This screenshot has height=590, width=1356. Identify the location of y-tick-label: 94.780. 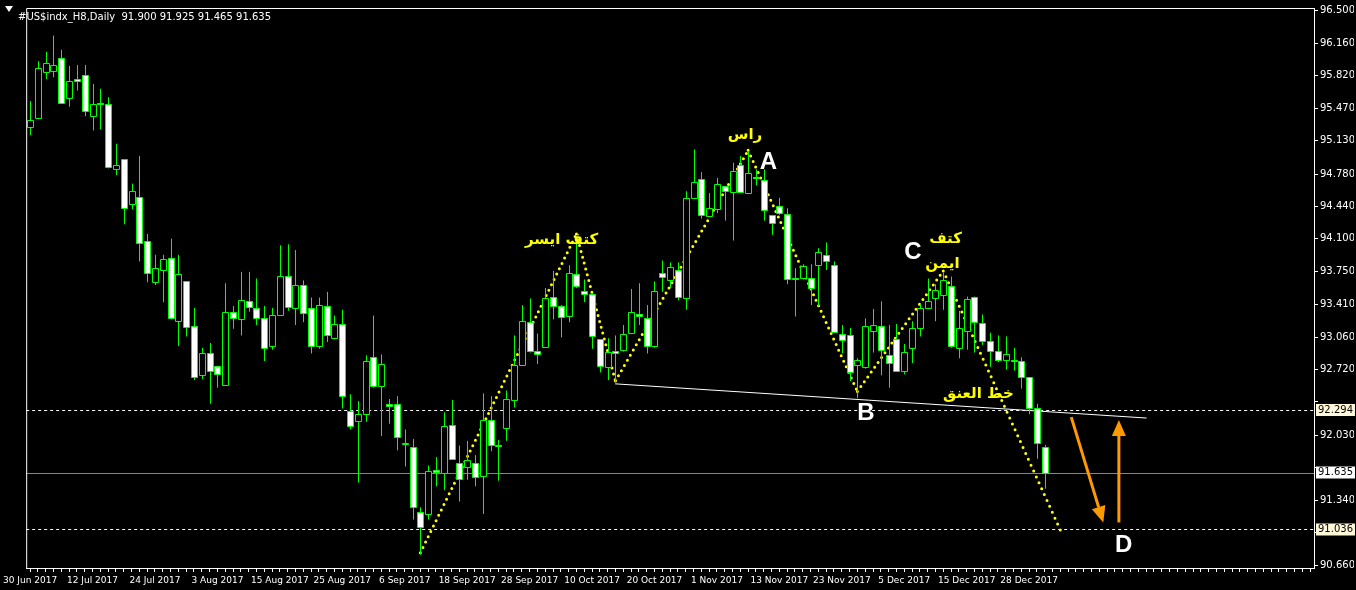
(1337, 173).